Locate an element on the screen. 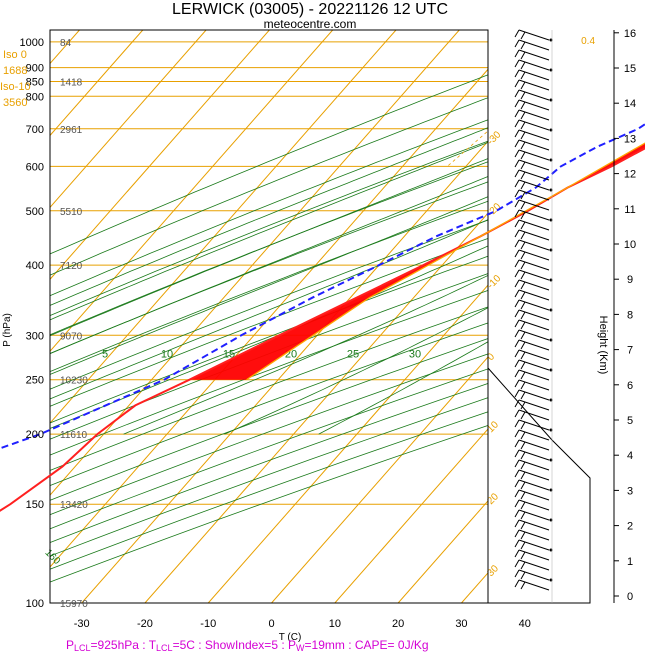  temp-tick-label: -30 is located at coordinates (82, 624).